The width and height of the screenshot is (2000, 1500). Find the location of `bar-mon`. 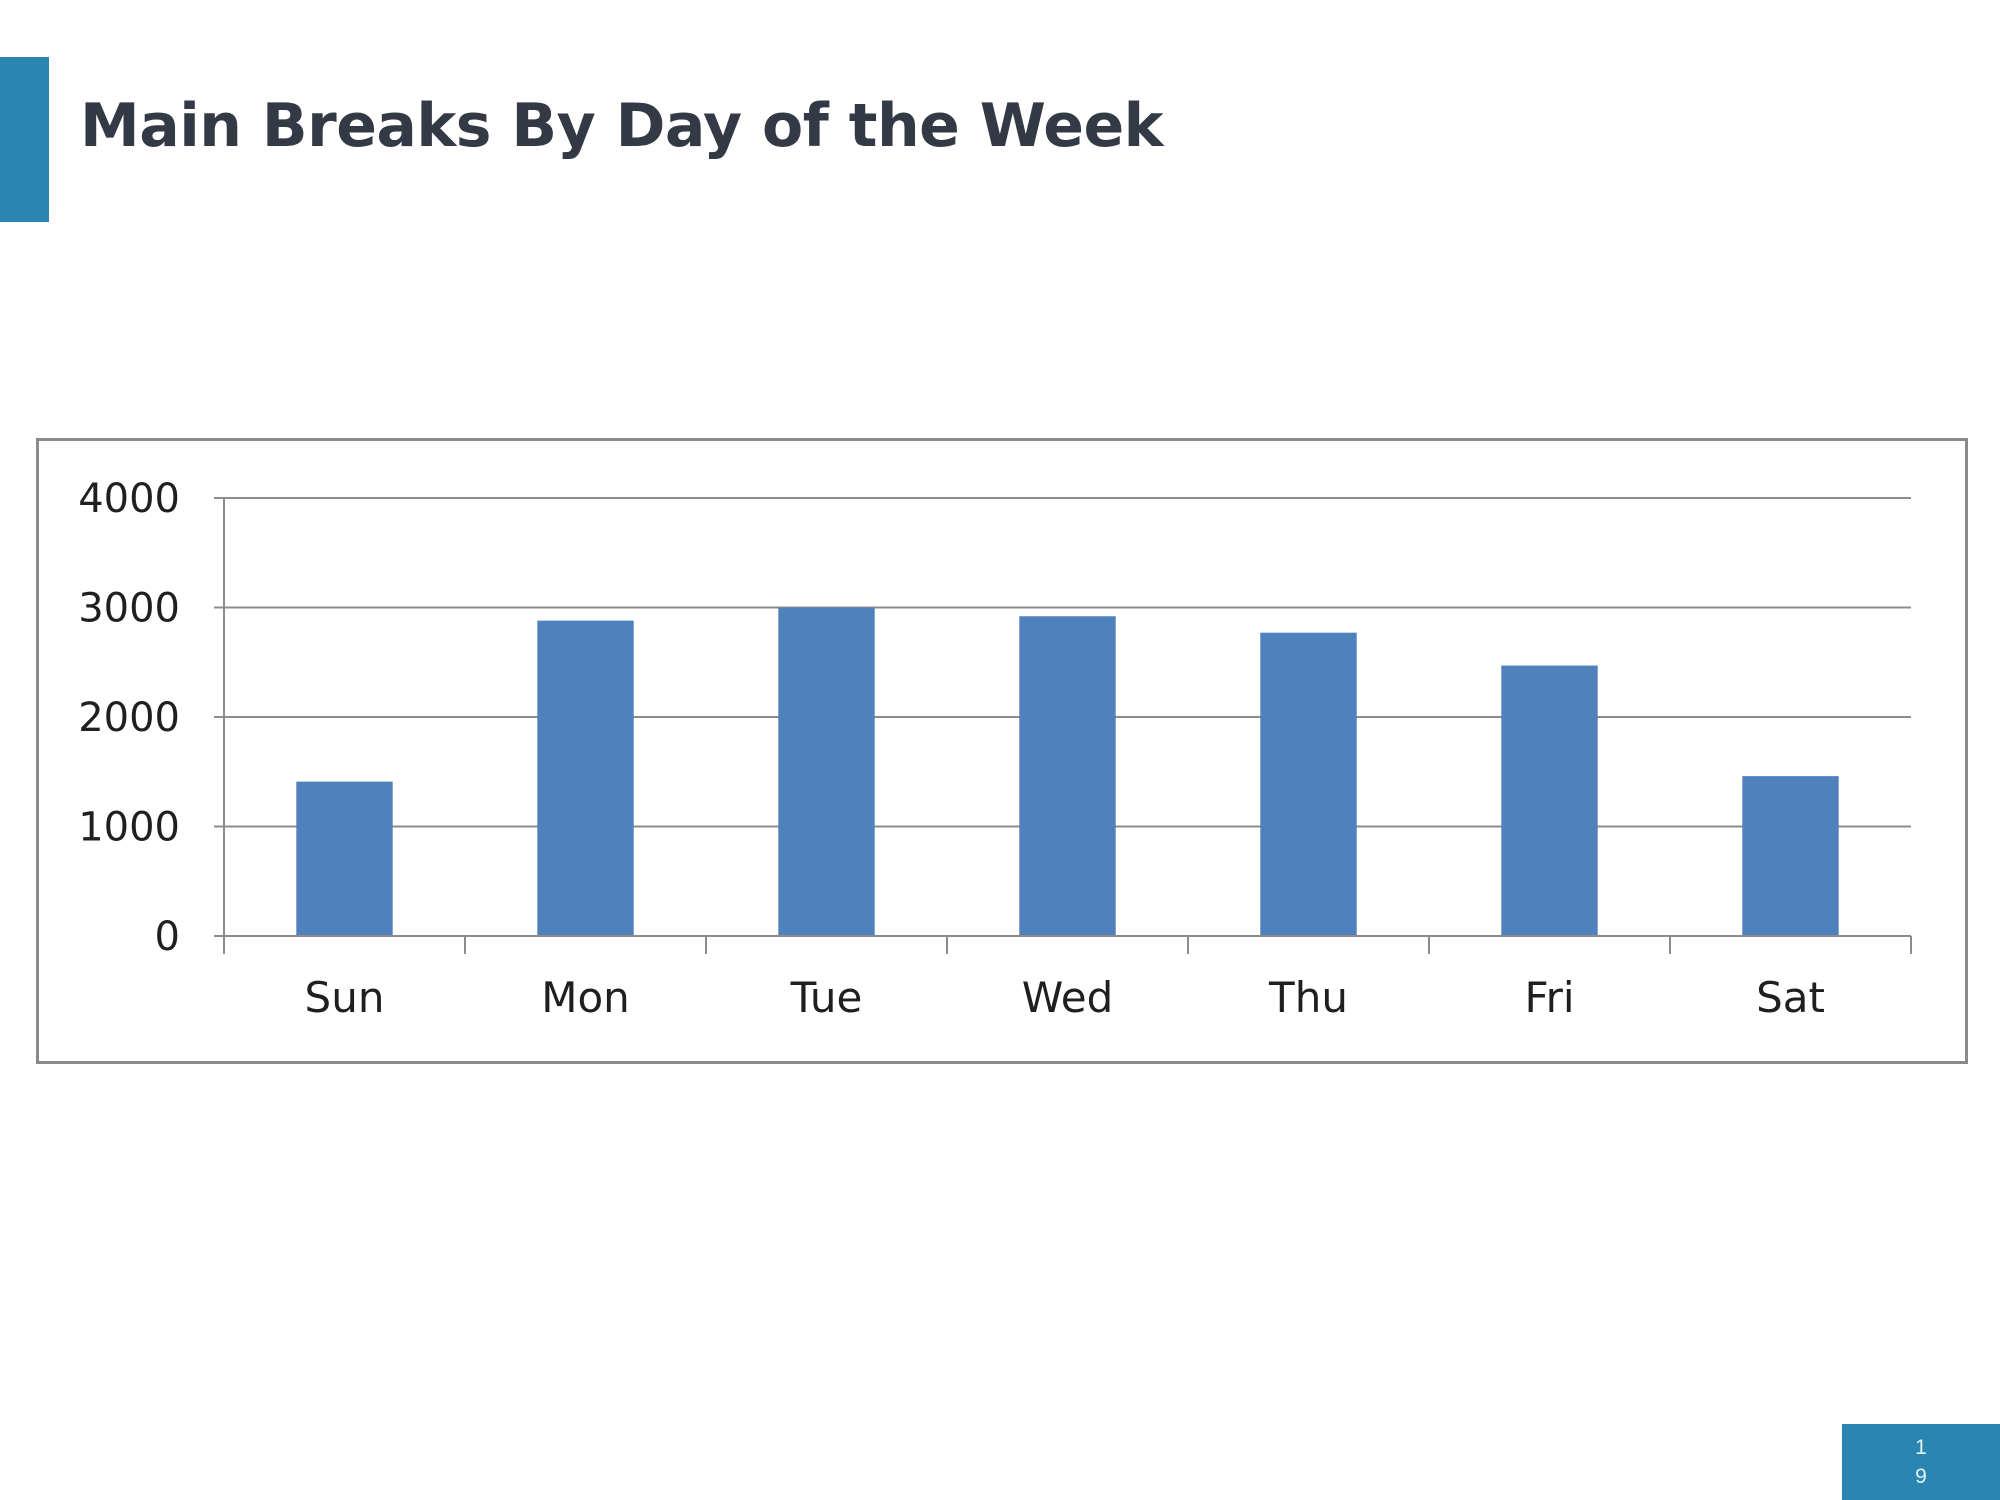

bar-mon is located at coordinates (585, 778).